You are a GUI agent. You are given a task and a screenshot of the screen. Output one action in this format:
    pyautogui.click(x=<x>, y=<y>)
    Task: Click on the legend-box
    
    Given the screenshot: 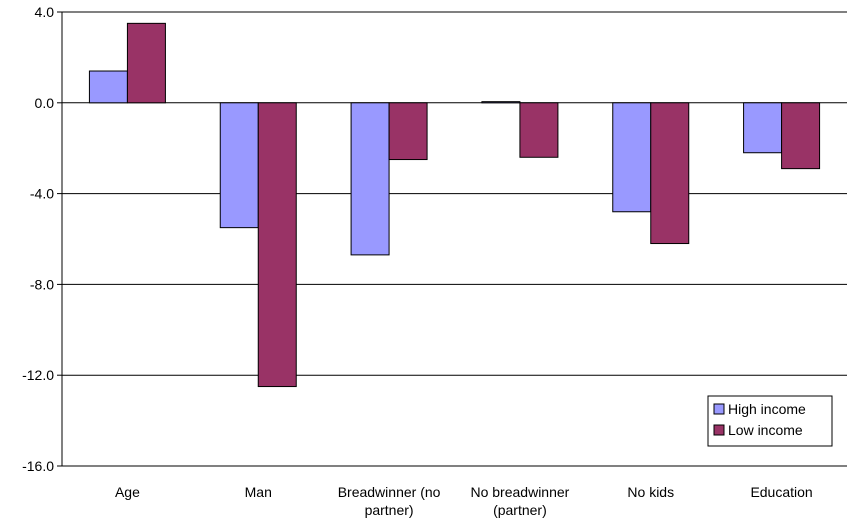 What is the action you would take?
    pyautogui.click(x=770, y=421)
    